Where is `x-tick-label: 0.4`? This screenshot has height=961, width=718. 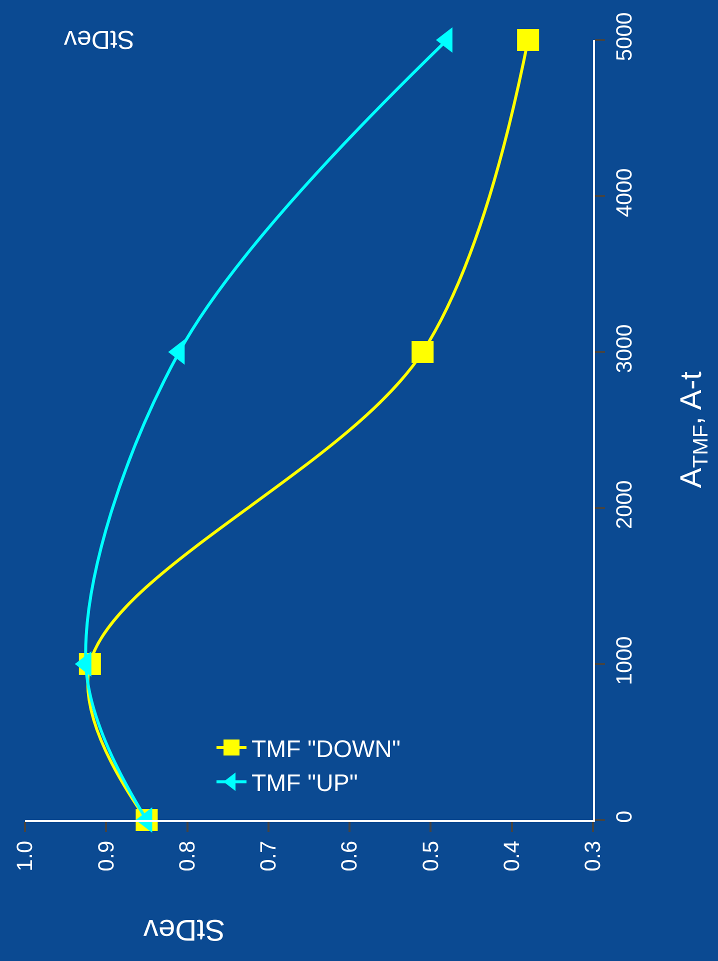 x-tick-label: 0.4 is located at coordinates (511, 856).